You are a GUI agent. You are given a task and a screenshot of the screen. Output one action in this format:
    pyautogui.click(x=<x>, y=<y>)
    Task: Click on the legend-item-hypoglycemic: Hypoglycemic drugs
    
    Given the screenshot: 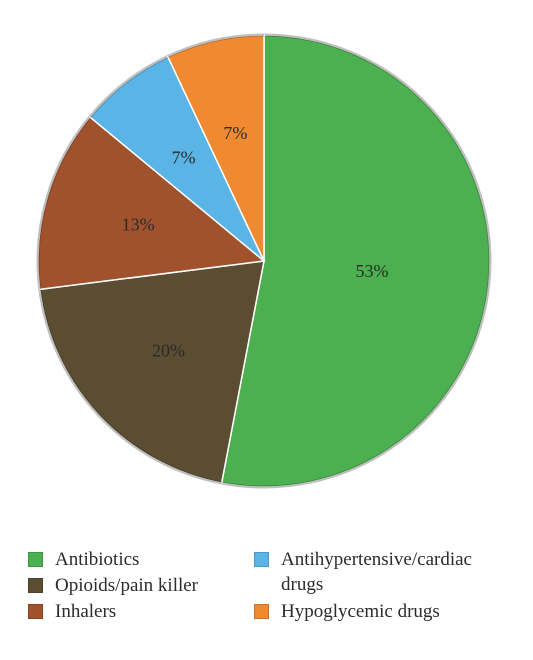 What is the action you would take?
    pyautogui.click(x=347, y=611)
    